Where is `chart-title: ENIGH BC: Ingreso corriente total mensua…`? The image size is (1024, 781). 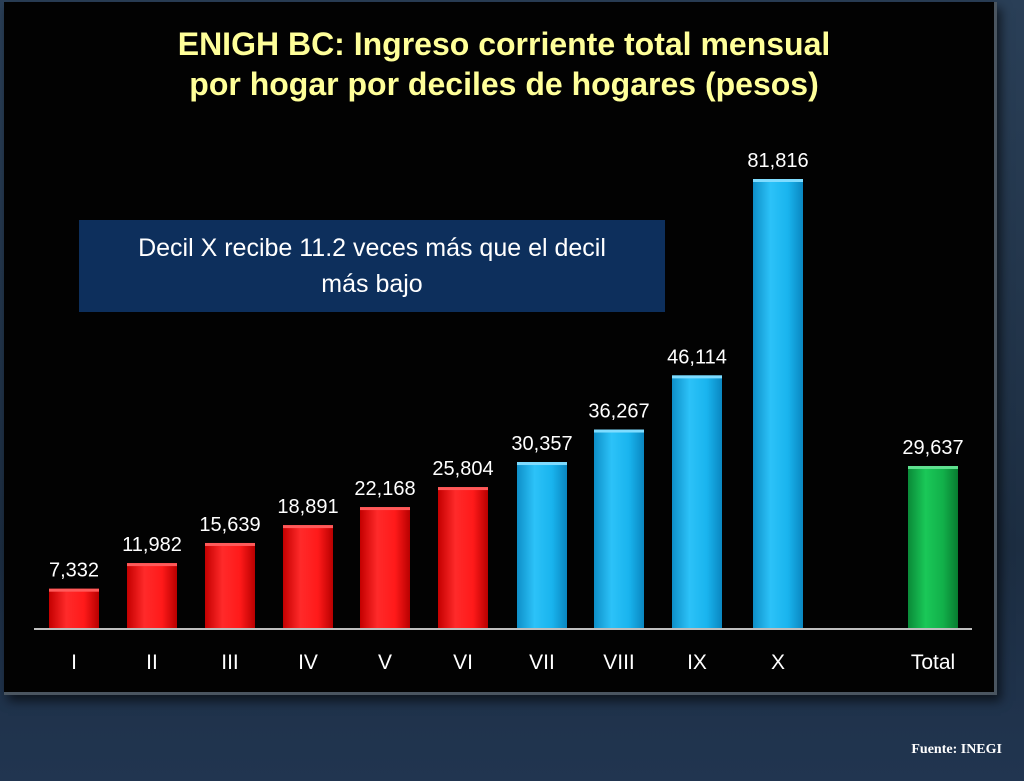
chart-title: ENIGH BC: Ingreso corriente total mensua… is located at coordinates (504, 64).